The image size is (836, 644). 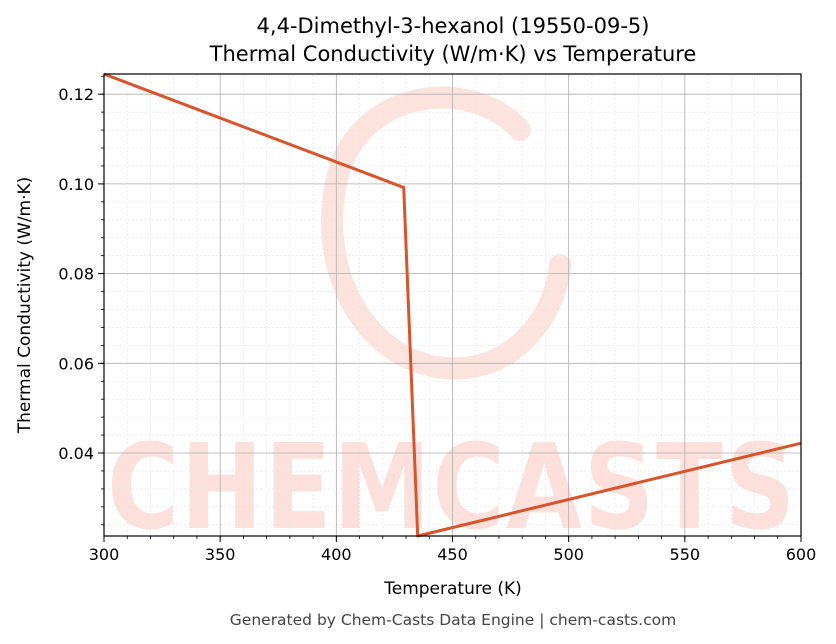 I want to click on x-tick-label: 500, so click(x=568, y=554).